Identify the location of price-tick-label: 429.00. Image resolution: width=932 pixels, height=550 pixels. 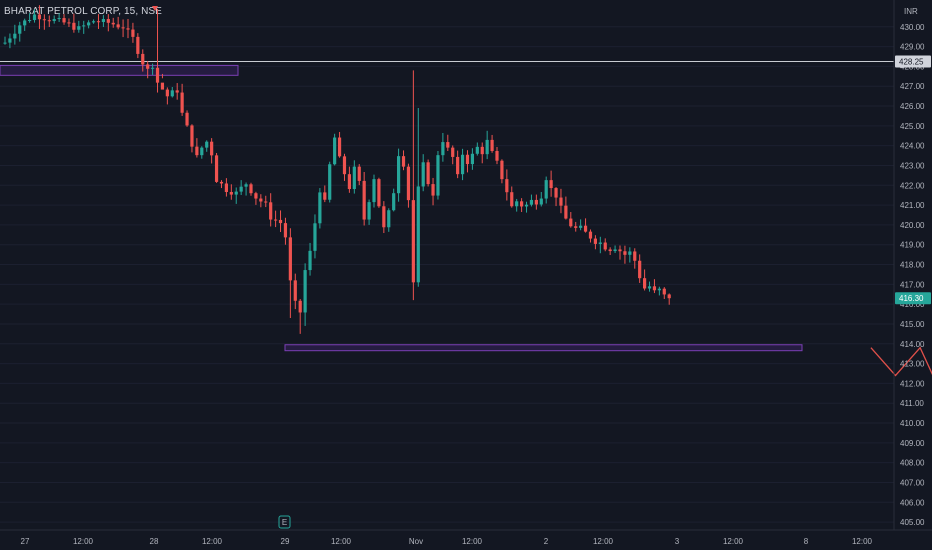
(912, 47).